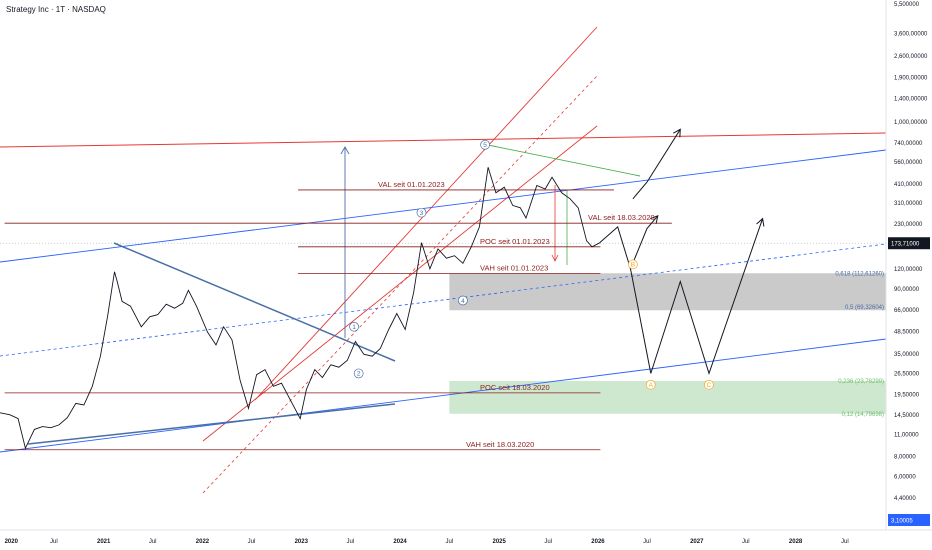 The width and height of the screenshot is (932, 550). What do you see at coordinates (697, 542) in the screenshot?
I see `x-tick-label: 2027` at bounding box center [697, 542].